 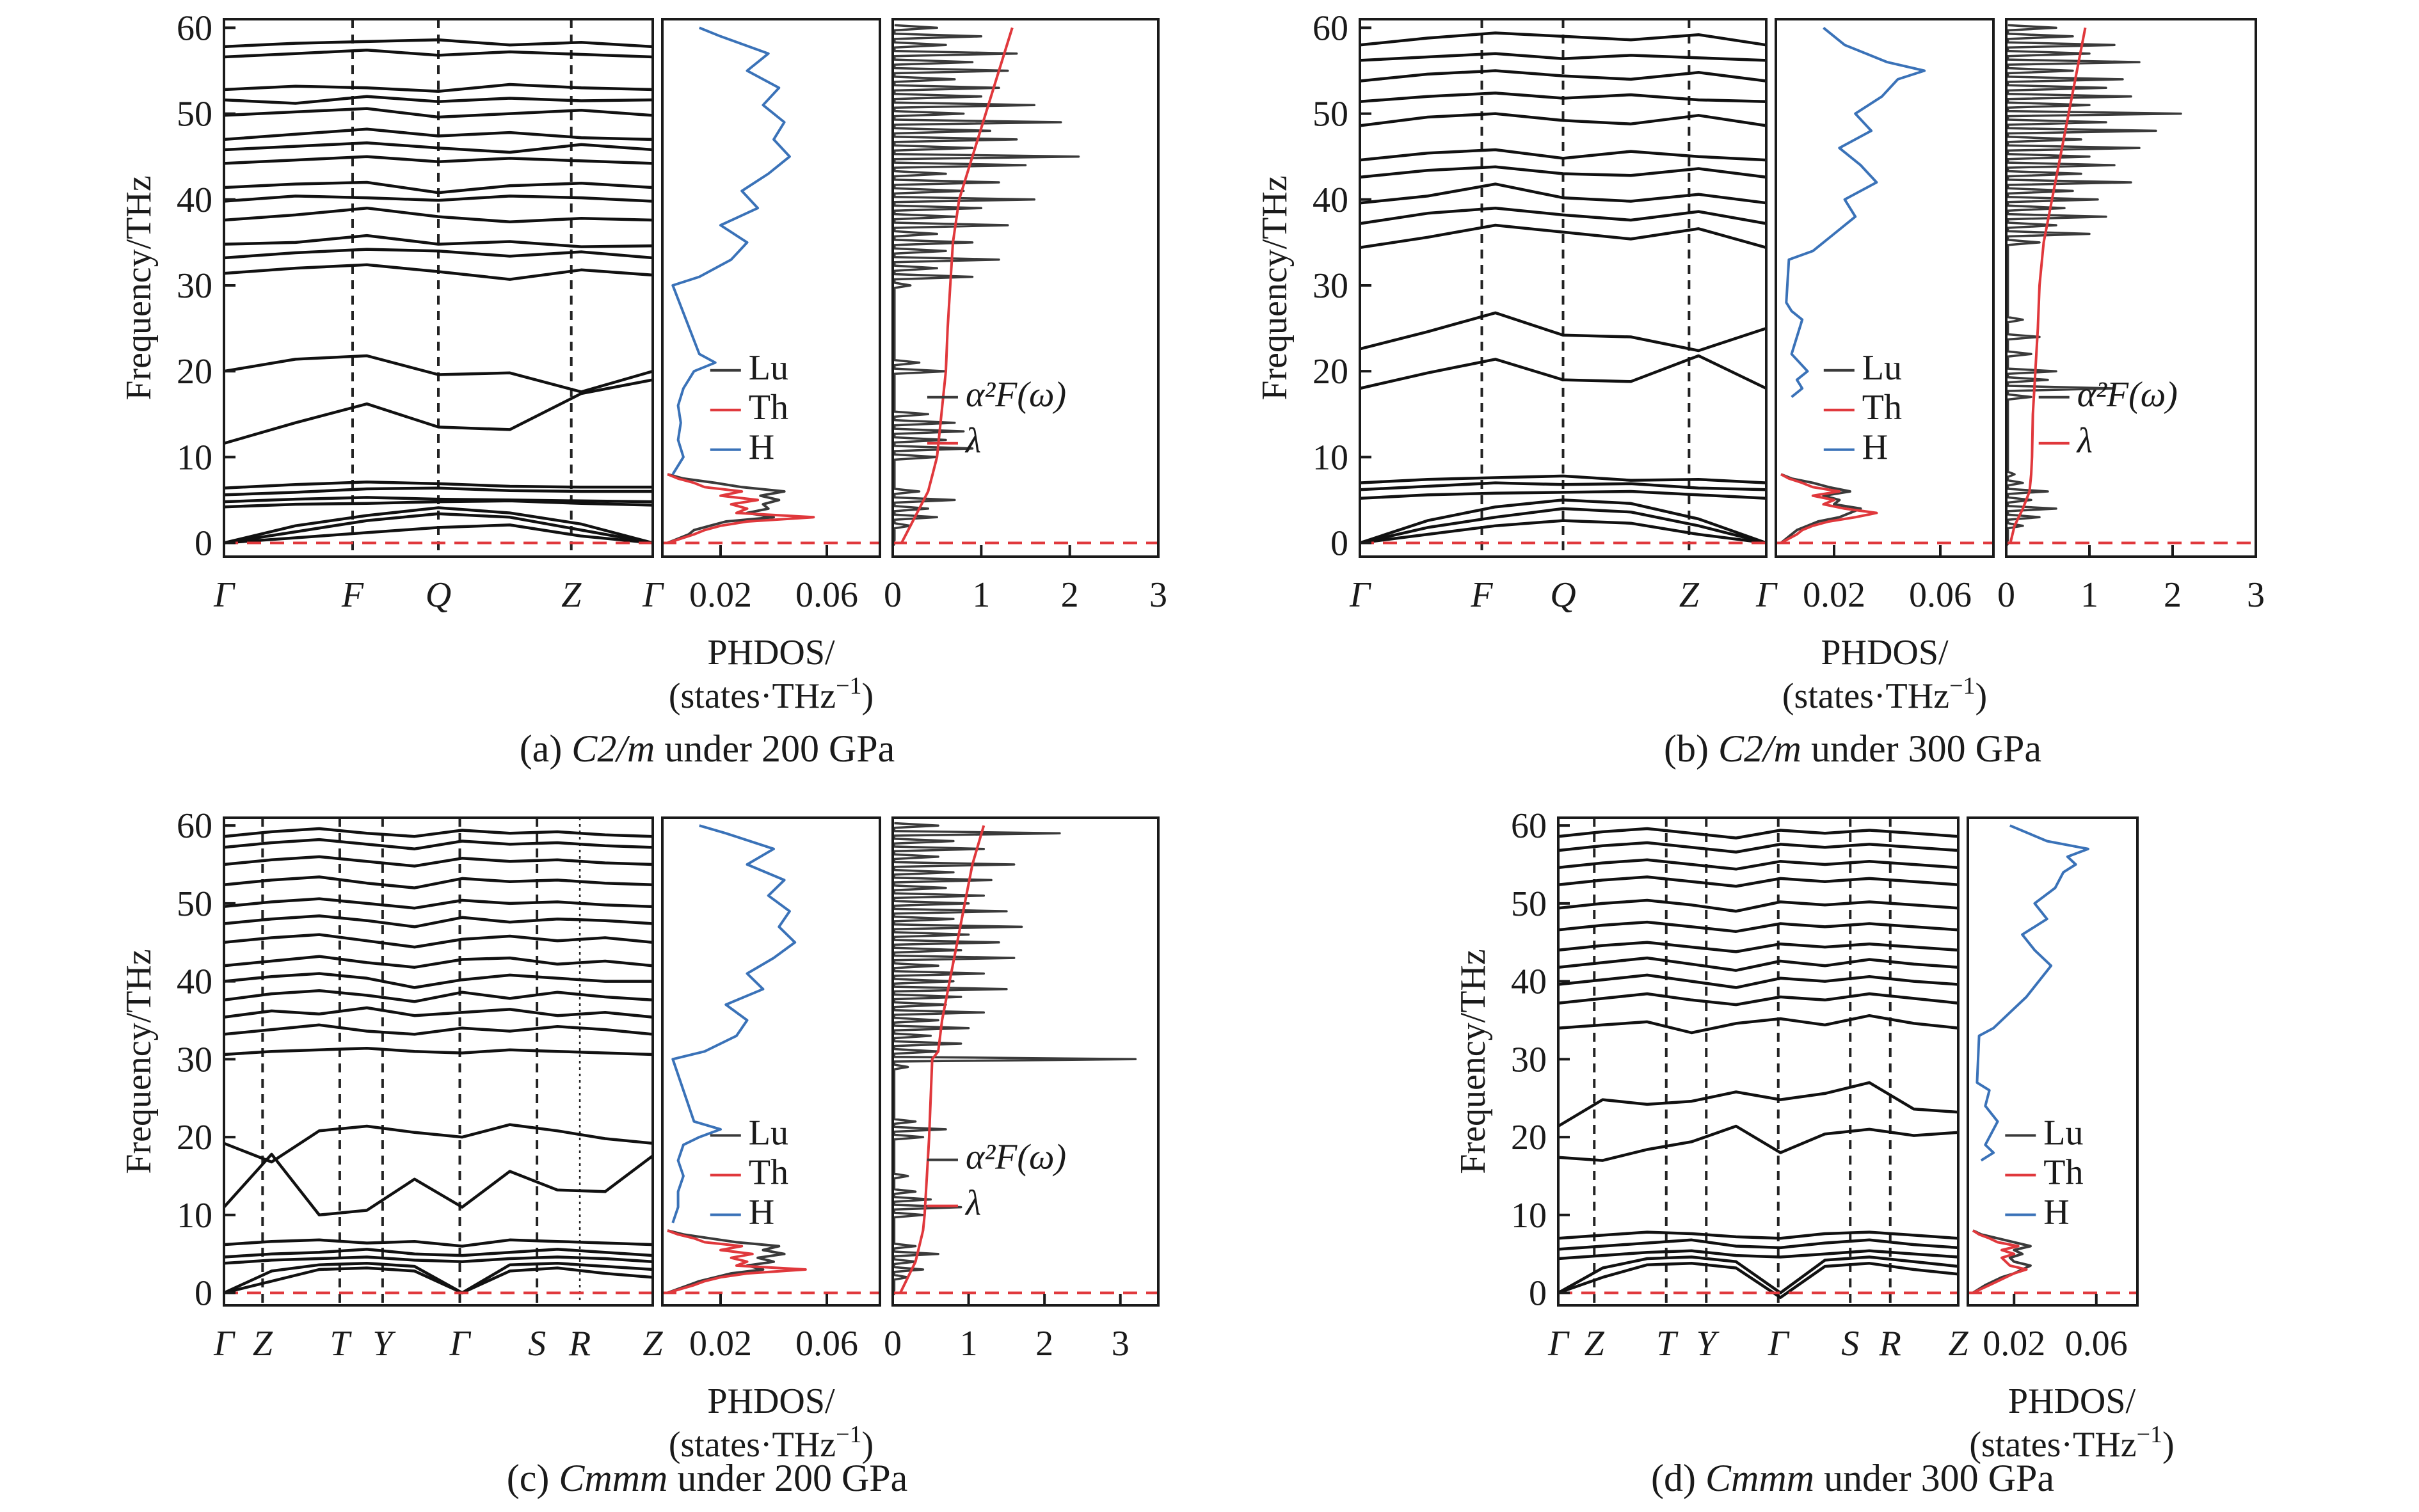 What do you see at coordinates (2014, 1344) in the screenshot?
I see `x-tick-label: 0.02` at bounding box center [2014, 1344].